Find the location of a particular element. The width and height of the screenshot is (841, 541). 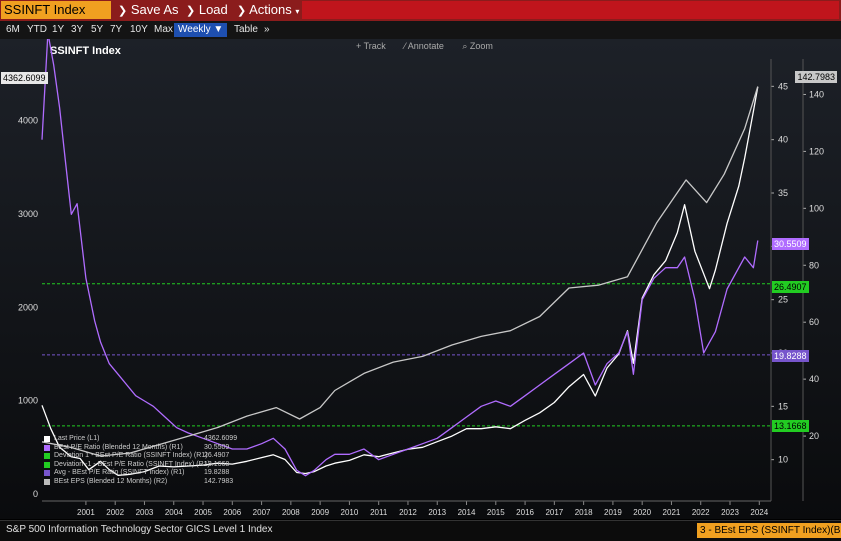

table-button: Table is located at coordinates (246, 29).